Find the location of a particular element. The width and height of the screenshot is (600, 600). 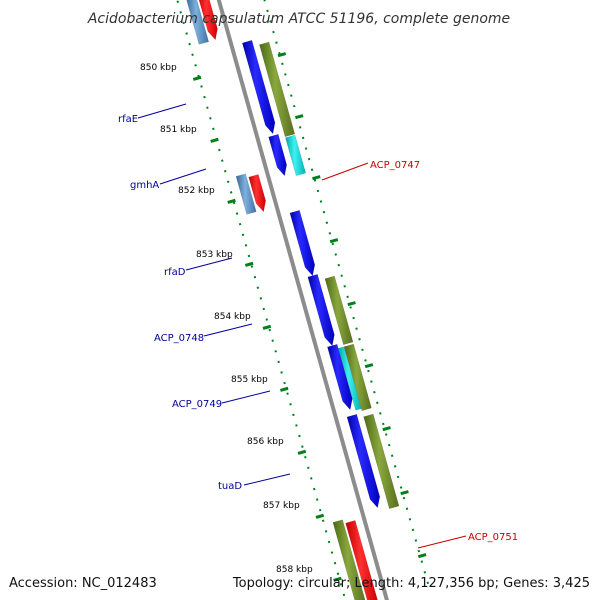

feature-top-red is located at coordinates (208, 20).